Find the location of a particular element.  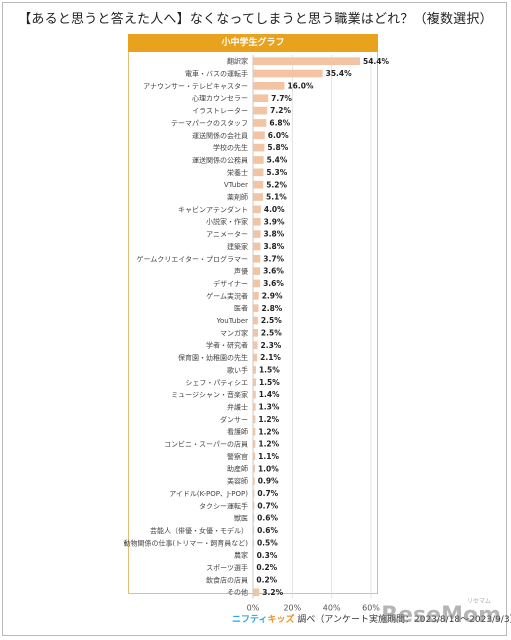

value-label: 7.2% is located at coordinates (280, 110).